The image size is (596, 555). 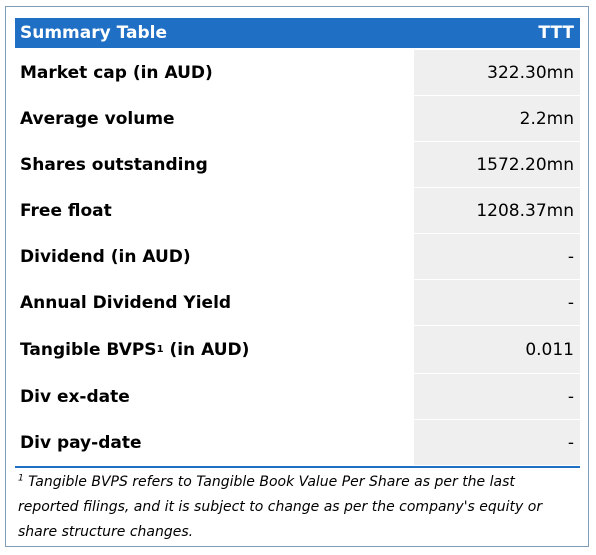 I want to click on table-header: Summary Table TTT, so click(x=297, y=33).